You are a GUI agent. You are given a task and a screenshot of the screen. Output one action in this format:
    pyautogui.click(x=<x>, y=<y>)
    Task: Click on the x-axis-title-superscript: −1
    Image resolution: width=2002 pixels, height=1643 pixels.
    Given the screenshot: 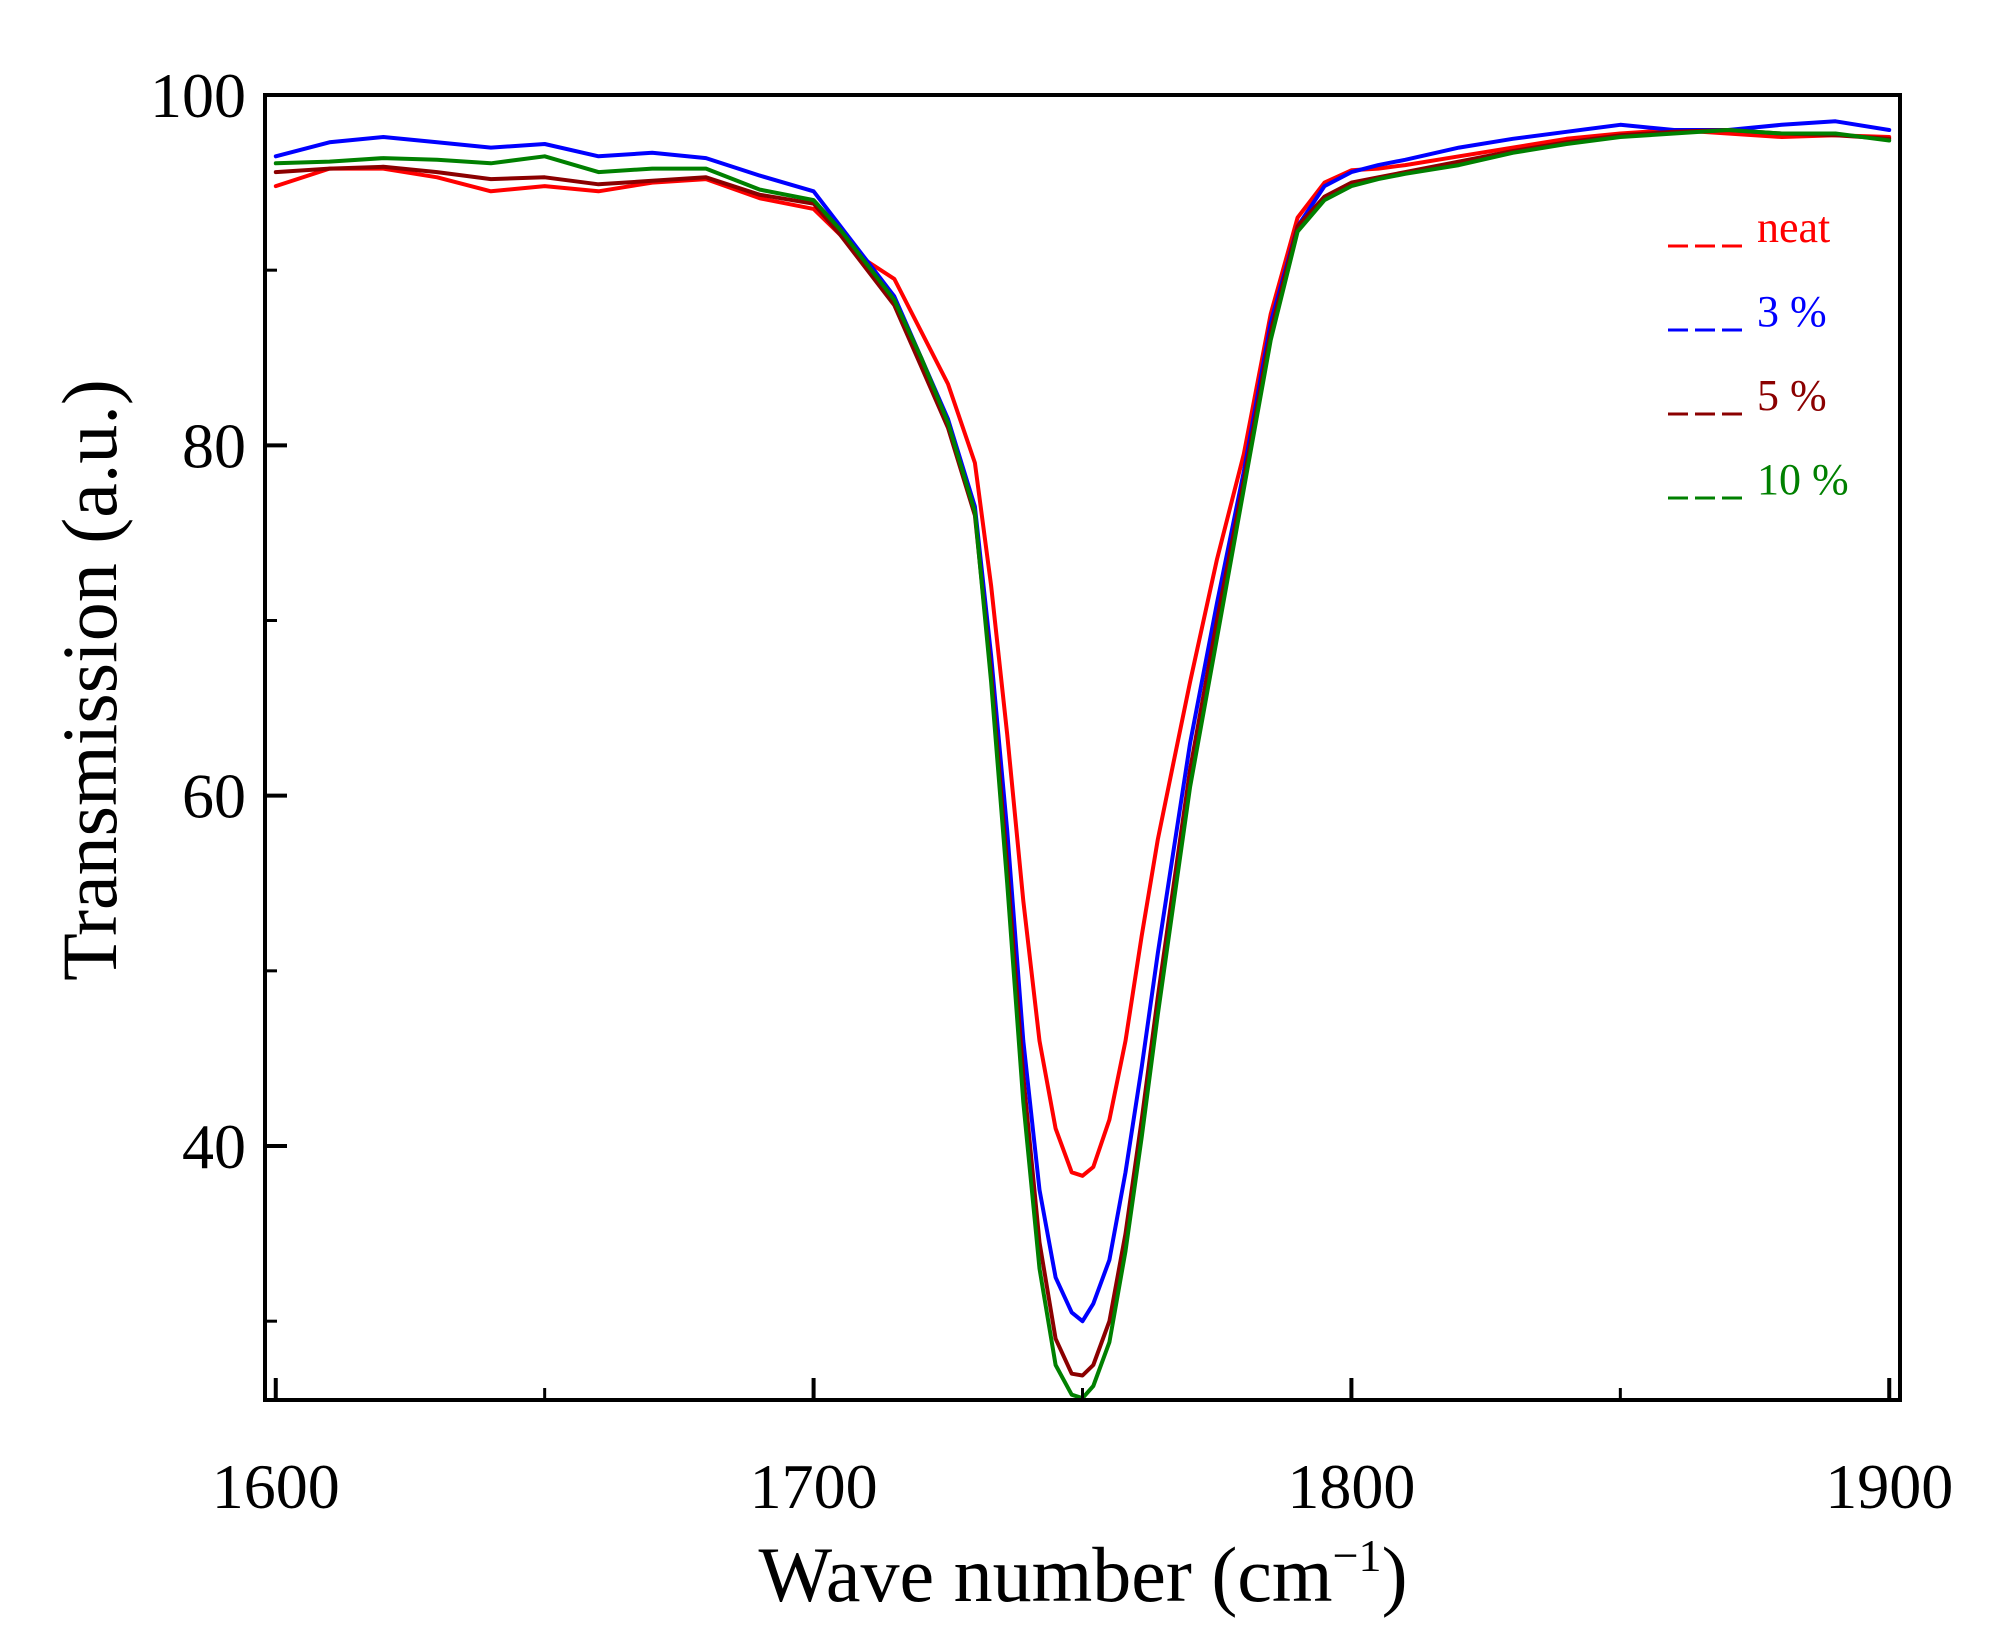 What is the action you would take?
    pyautogui.click(x=1357, y=1555)
    